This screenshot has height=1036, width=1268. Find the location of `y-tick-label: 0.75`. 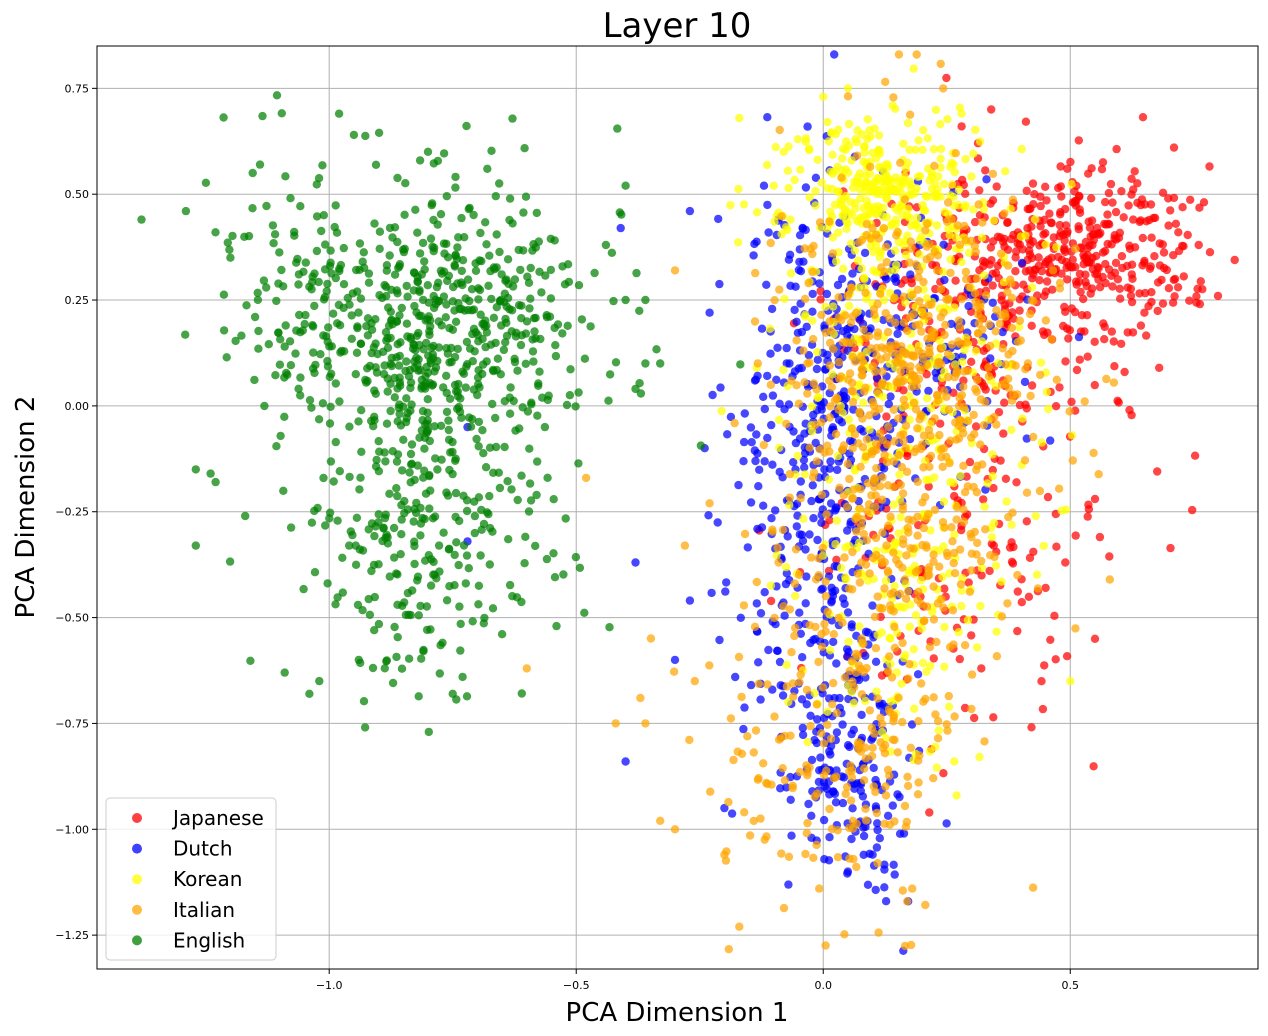

y-tick-label: 0.75 is located at coordinates (77, 88).